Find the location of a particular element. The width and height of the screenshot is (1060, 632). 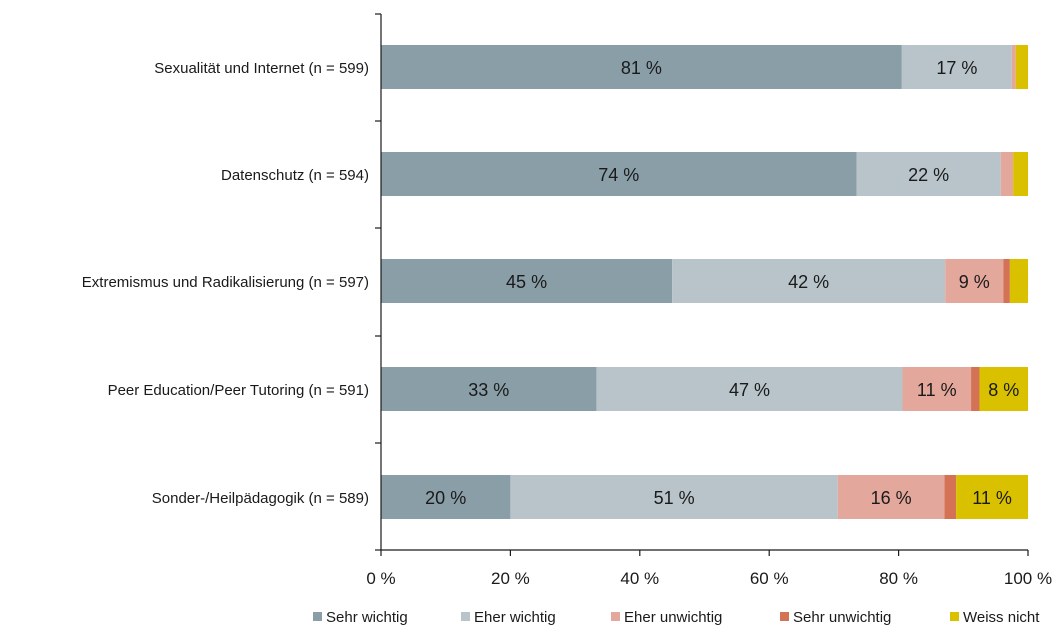

category-label: Sonder-/Heilpädagogik (n = 589) is located at coordinates (260, 498).